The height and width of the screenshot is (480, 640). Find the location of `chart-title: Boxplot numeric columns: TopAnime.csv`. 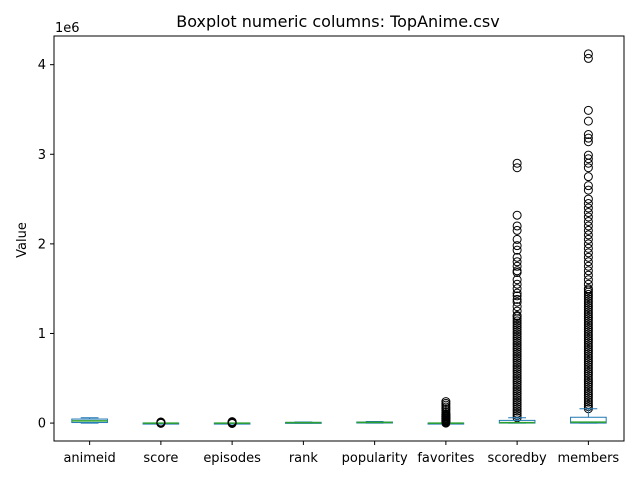

chart-title: Boxplot numeric columns: TopAnime.csv is located at coordinates (337, 21).